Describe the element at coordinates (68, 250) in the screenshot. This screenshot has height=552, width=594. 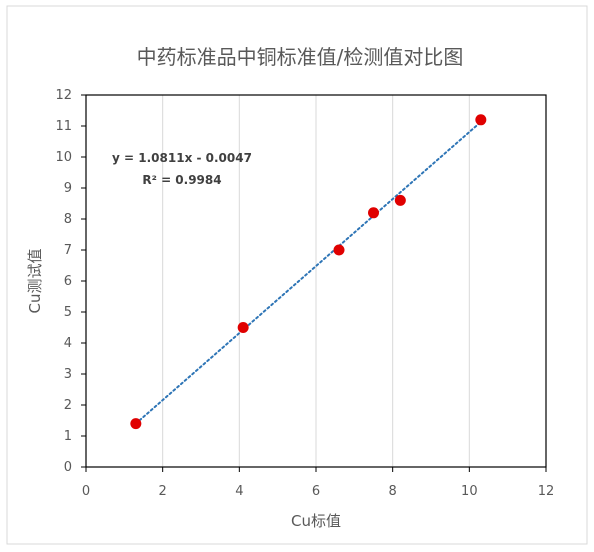
I see `y-tick-label: 7` at that location.